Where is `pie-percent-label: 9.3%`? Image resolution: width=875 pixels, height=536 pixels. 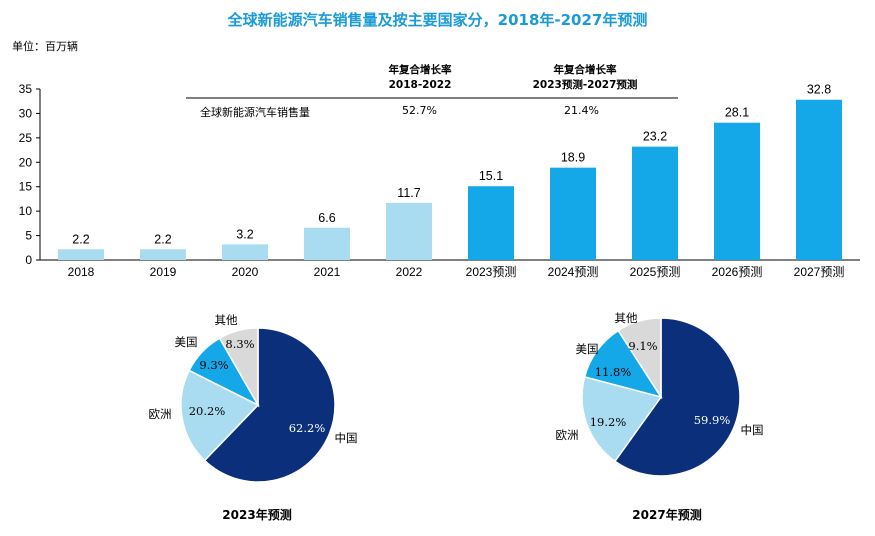
pie-percent-label: 9.3% is located at coordinates (213, 365).